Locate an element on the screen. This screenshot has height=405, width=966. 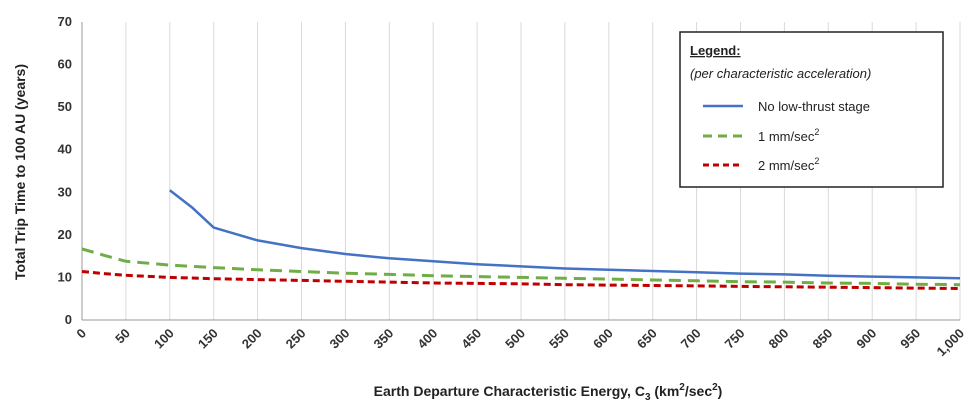
x-tick-label: 550 is located at coordinates (559, 339).